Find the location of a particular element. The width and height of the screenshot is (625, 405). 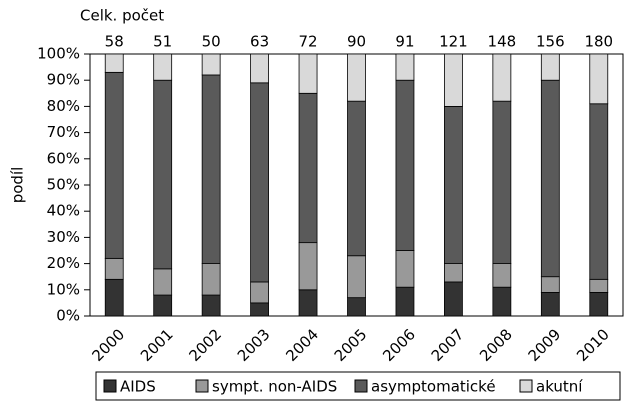

x-tick-label: 2009 is located at coordinates (545, 345).